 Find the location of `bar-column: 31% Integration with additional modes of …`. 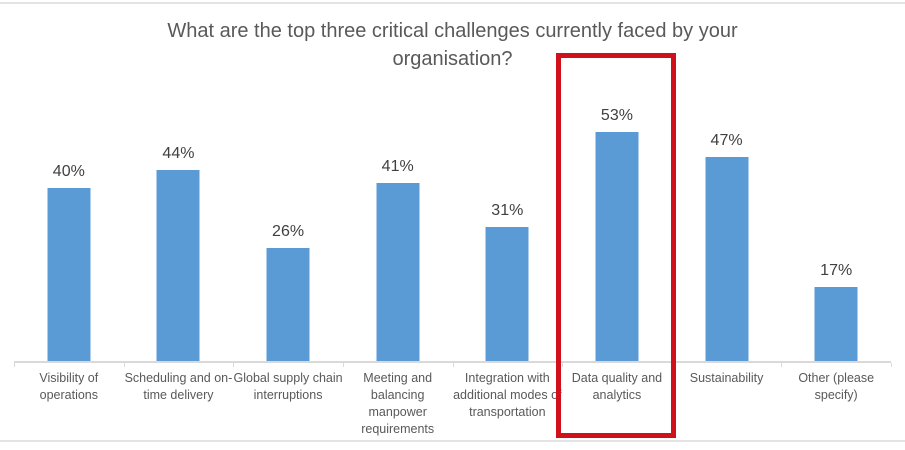

bar-column: 31% Integration with additional modes of … is located at coordinates (508, 225).